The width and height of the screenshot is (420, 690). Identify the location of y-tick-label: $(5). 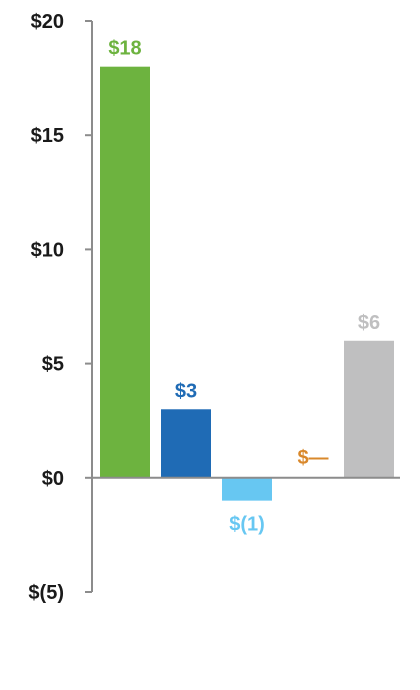
(46, 593).